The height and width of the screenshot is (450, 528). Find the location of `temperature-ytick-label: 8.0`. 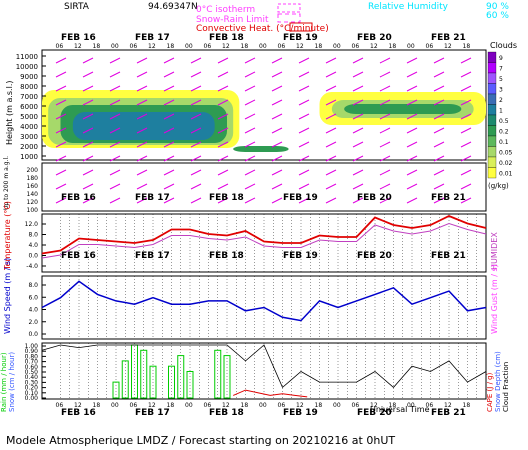

temperature-ytick-label: 8.0 is located at coordinates (33, 235).